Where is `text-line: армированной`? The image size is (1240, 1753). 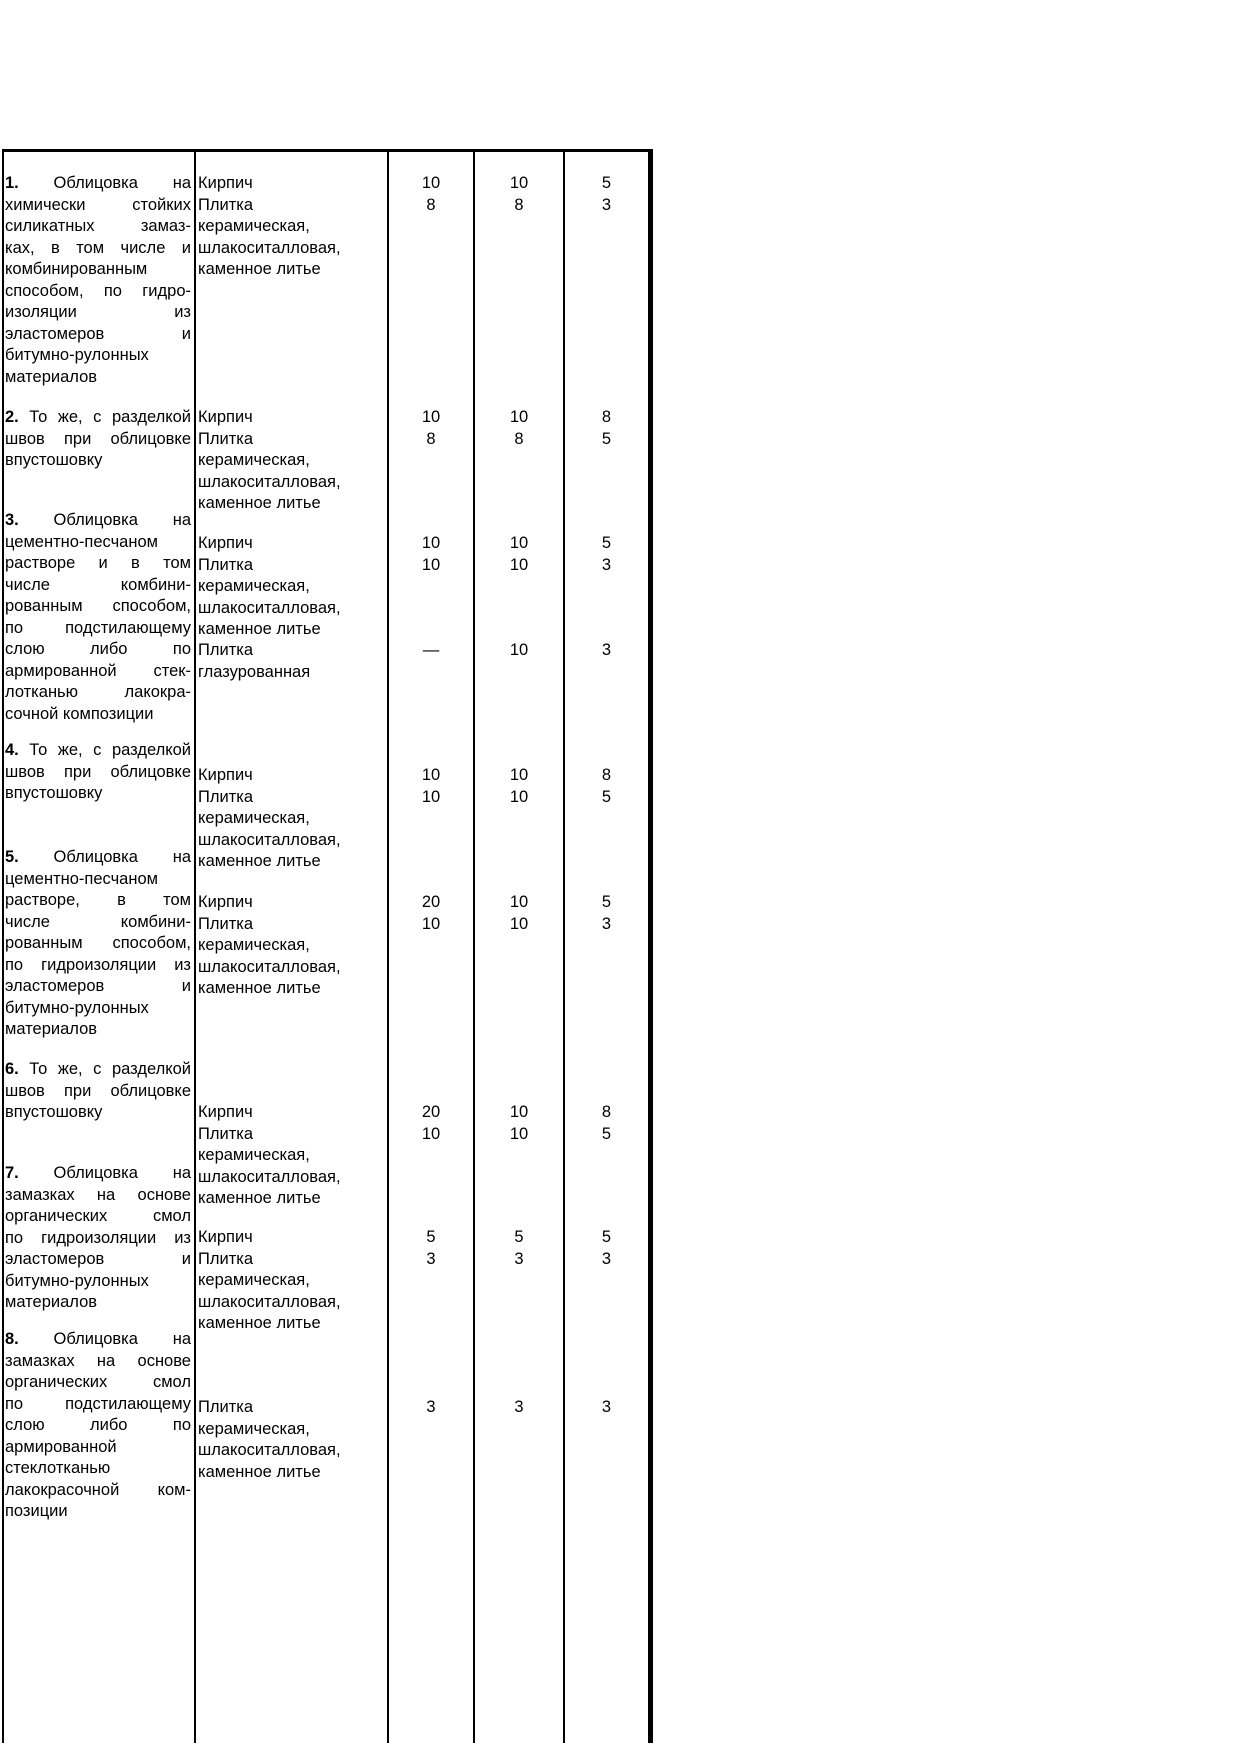 text-line: армированной is located at coordinates (61, 1446).